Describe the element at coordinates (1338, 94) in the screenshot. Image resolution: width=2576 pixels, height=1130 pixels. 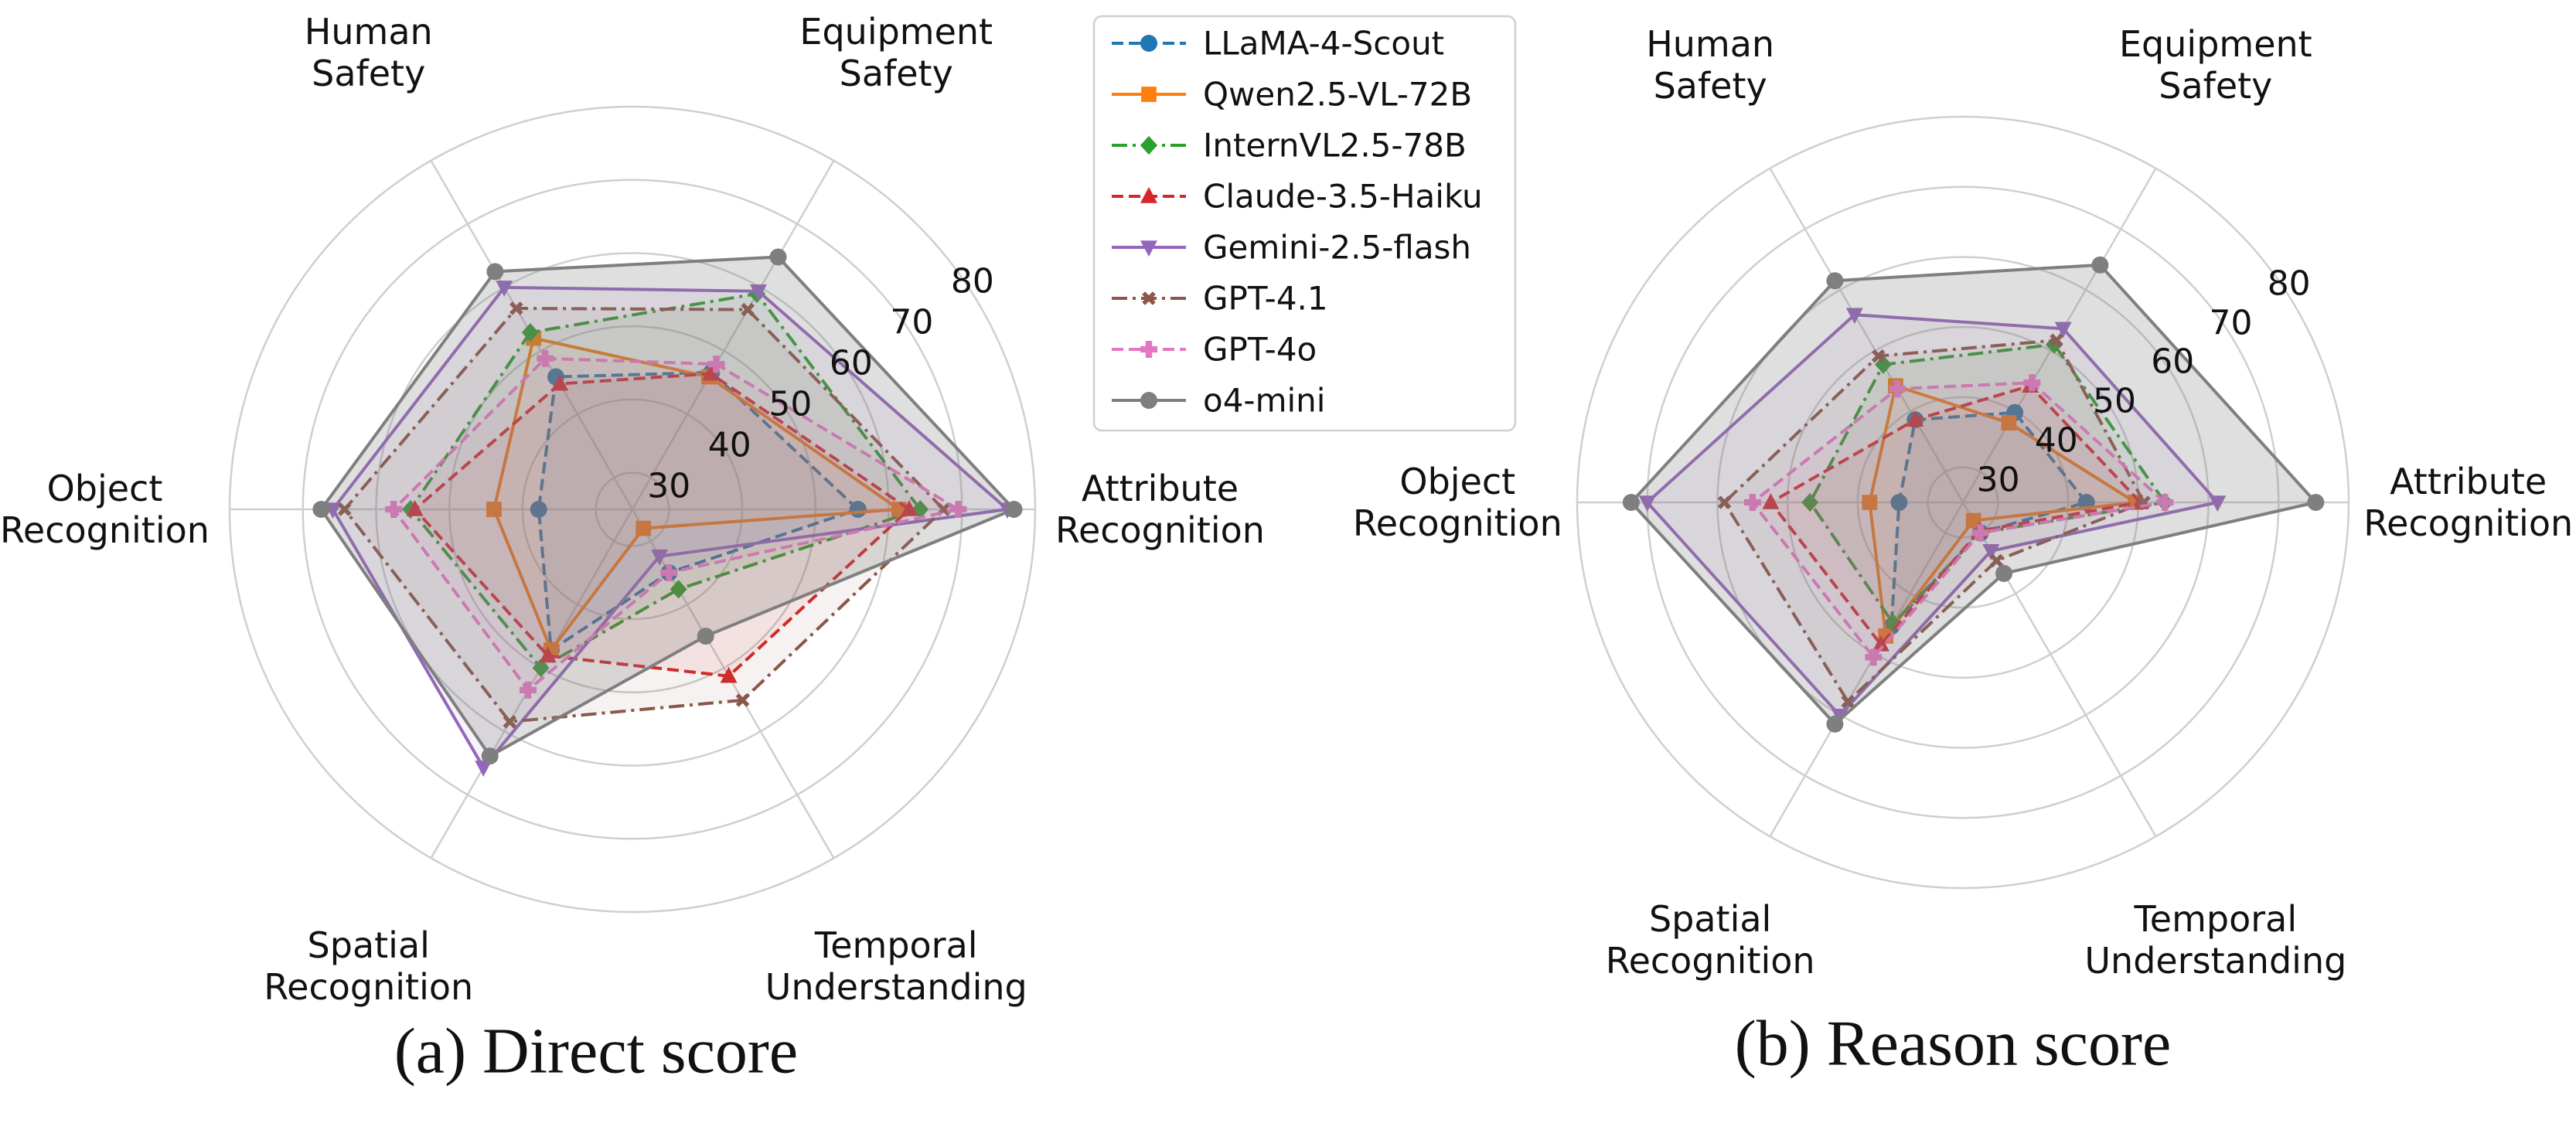
I see `legend-label: Qwen2.5-VL-72B` at that location.